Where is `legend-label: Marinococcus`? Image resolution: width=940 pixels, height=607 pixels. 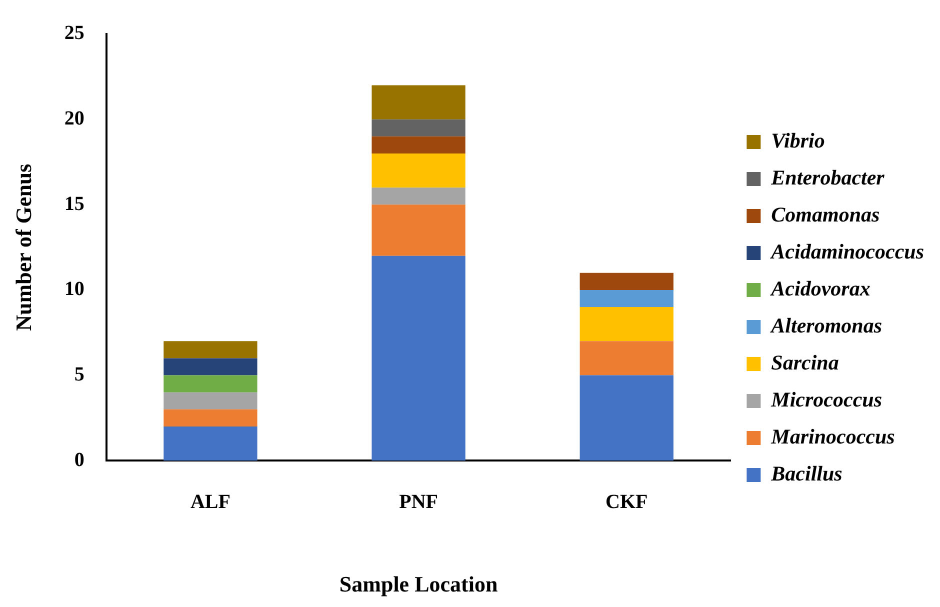 legend-label: Marinococcus is located at coordinates (832, 436).